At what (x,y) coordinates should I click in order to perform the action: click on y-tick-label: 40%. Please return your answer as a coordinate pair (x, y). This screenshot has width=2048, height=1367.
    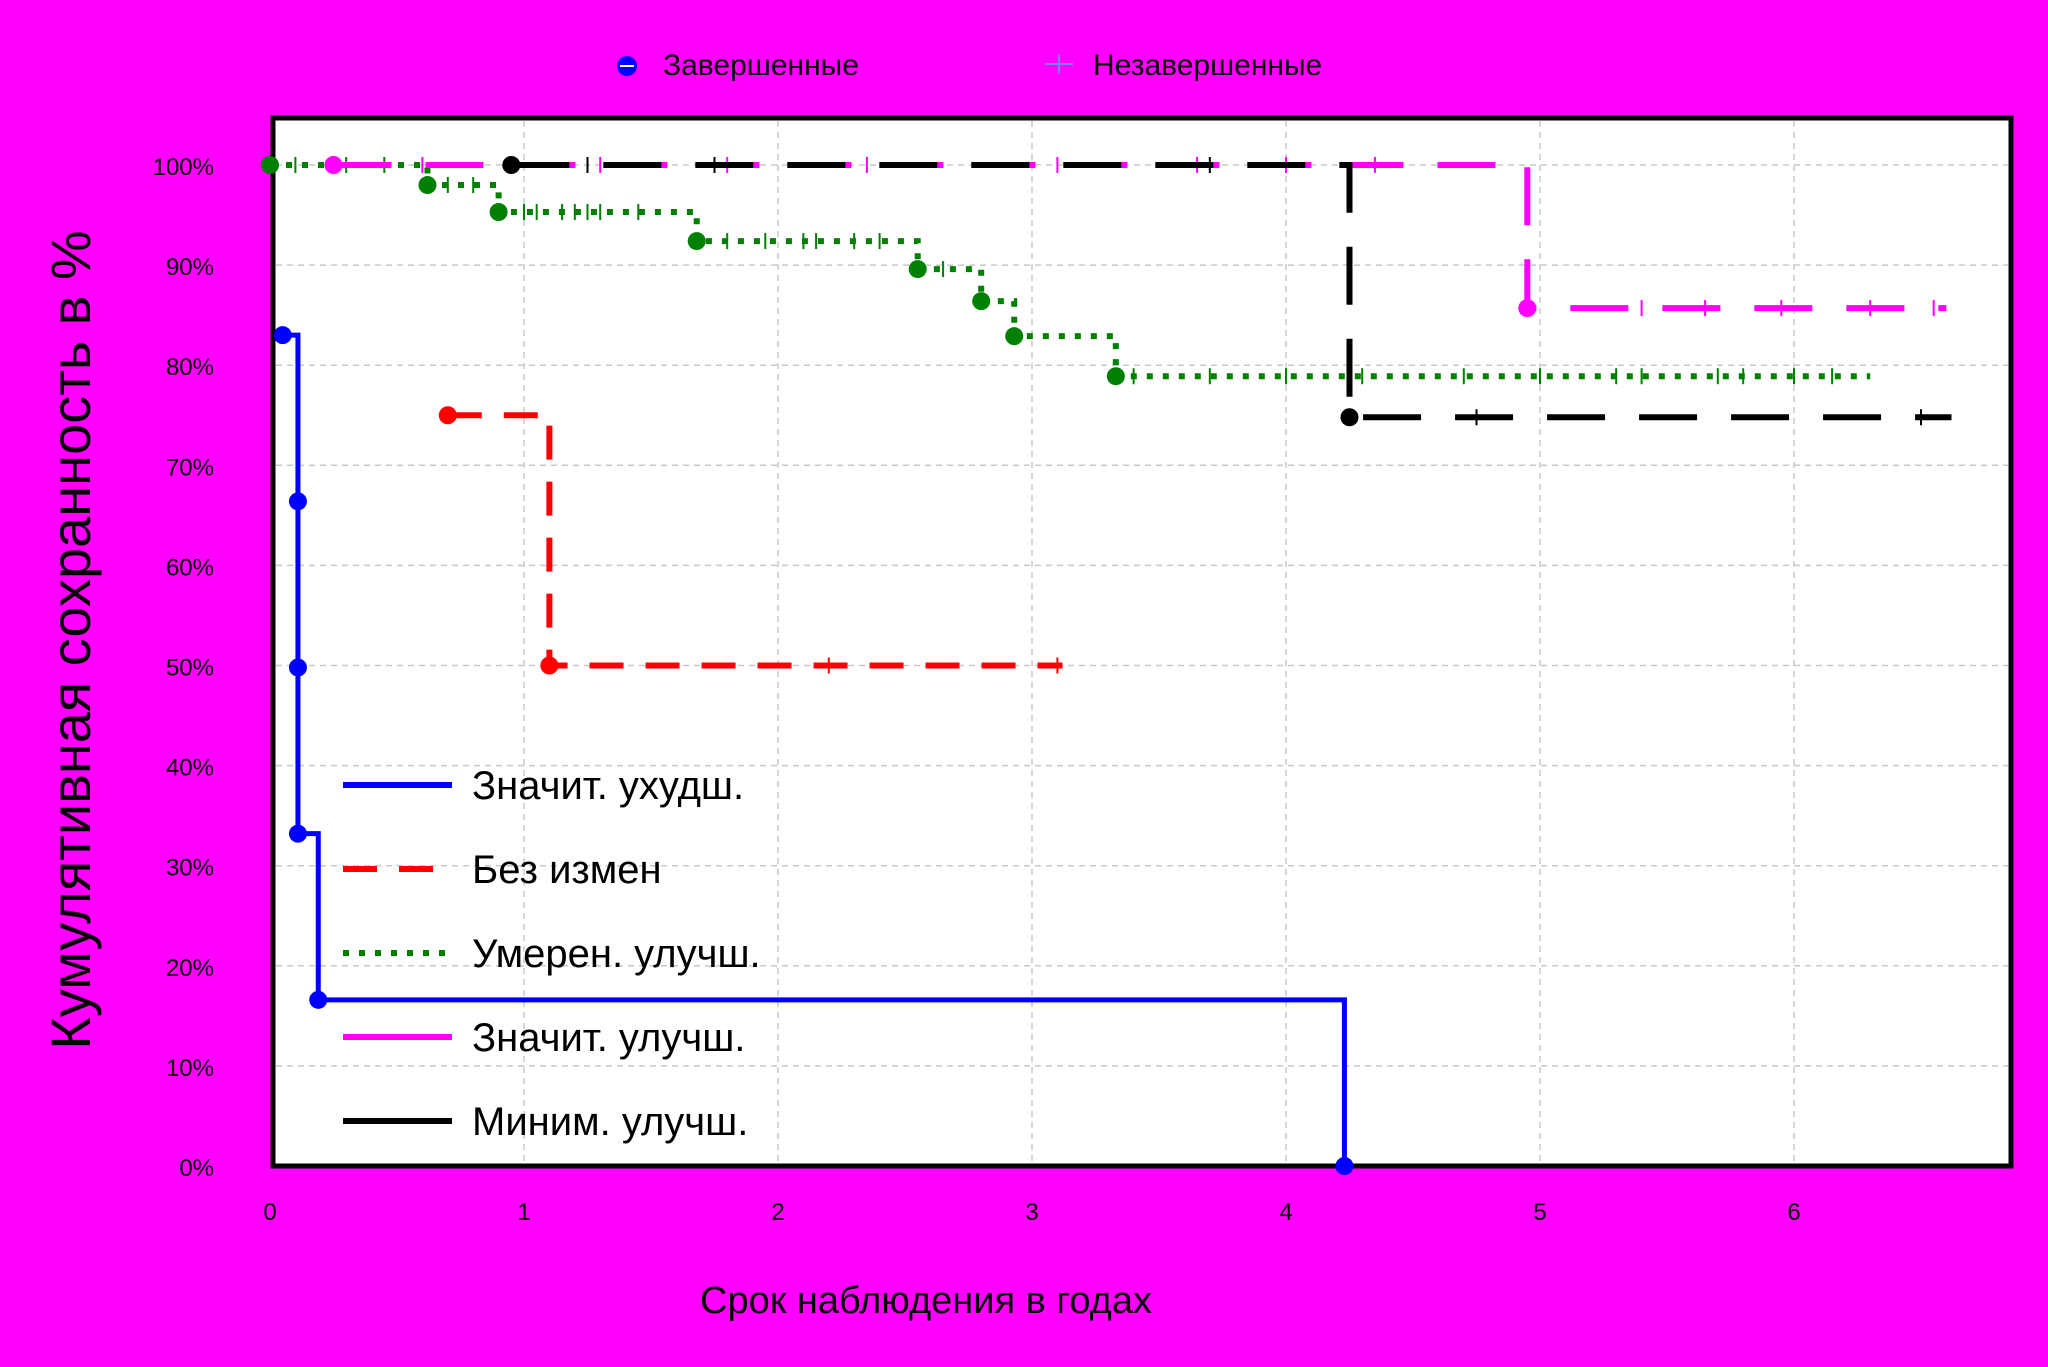
    Looking at the image, I should click on (190, 768).